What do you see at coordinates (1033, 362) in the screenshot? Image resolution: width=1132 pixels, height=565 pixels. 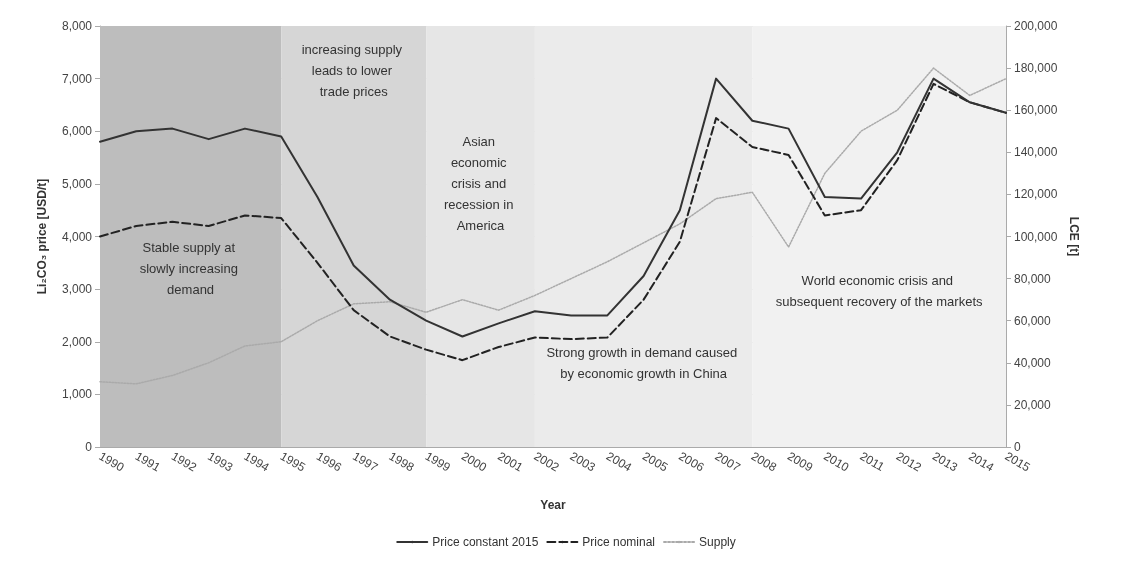 I see `y2-tick-label: 40,000` at bounding box center [1033, 362].